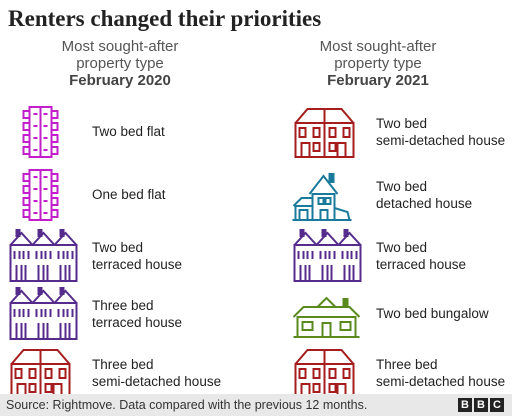 This screenshot has width=512, height=416. I want to click on property-item: Two bed flat, so click(117, 132).